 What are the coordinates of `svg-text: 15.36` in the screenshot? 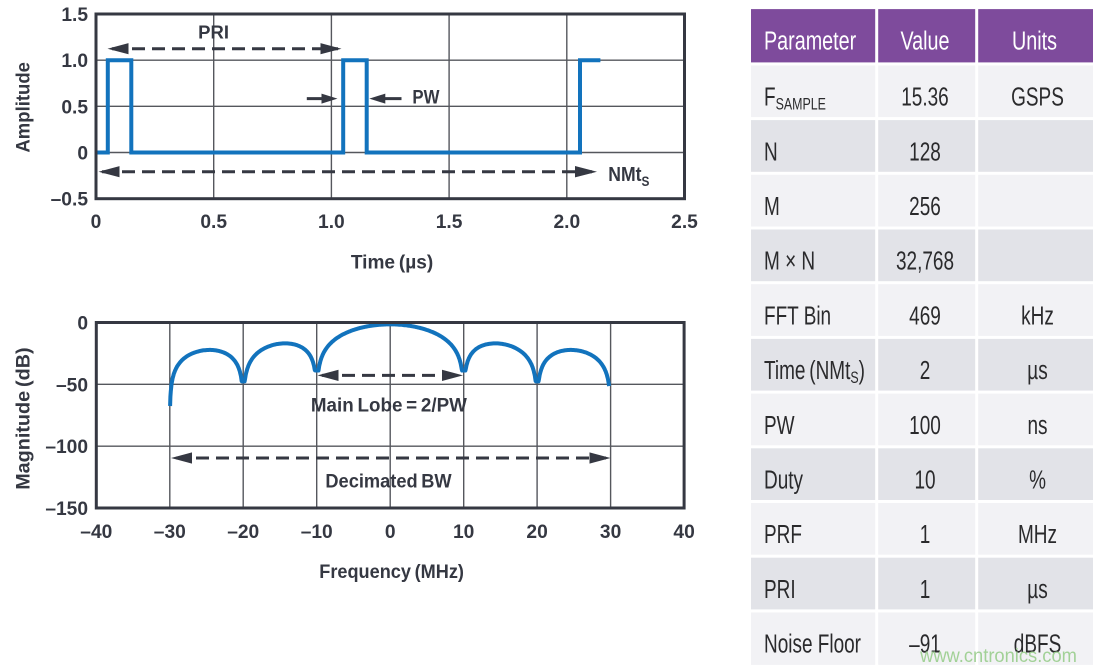 It's located at (924, 97).